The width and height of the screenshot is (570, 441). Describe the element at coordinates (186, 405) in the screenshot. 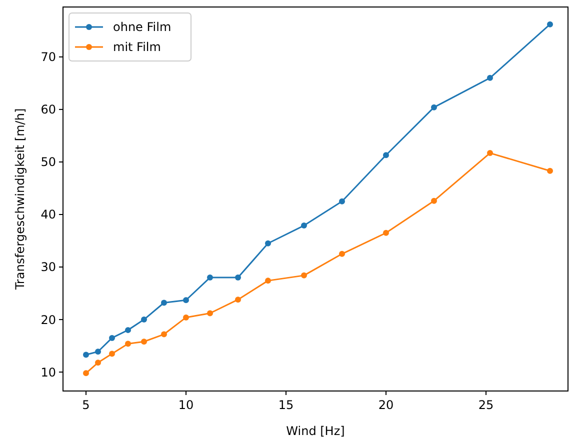

I see `x-tick-label: 10` at that location.